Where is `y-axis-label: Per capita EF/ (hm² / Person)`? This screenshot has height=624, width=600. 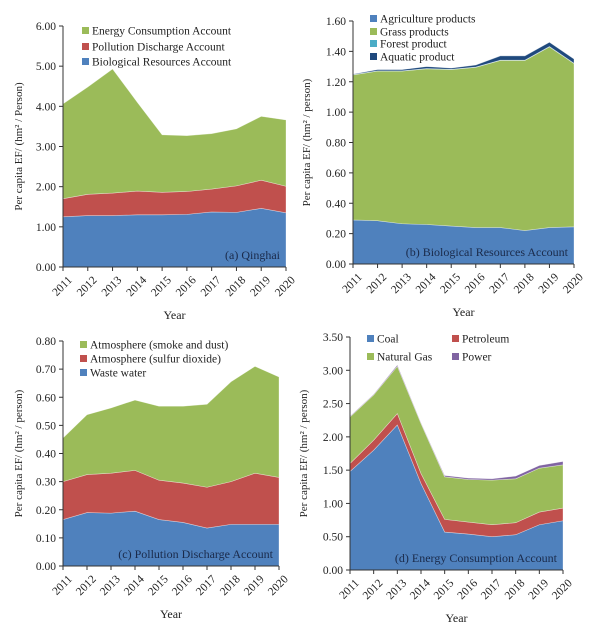
y-axis-label: Per capita EF/ (hm² / Person) is located at coordinates (19, 146).